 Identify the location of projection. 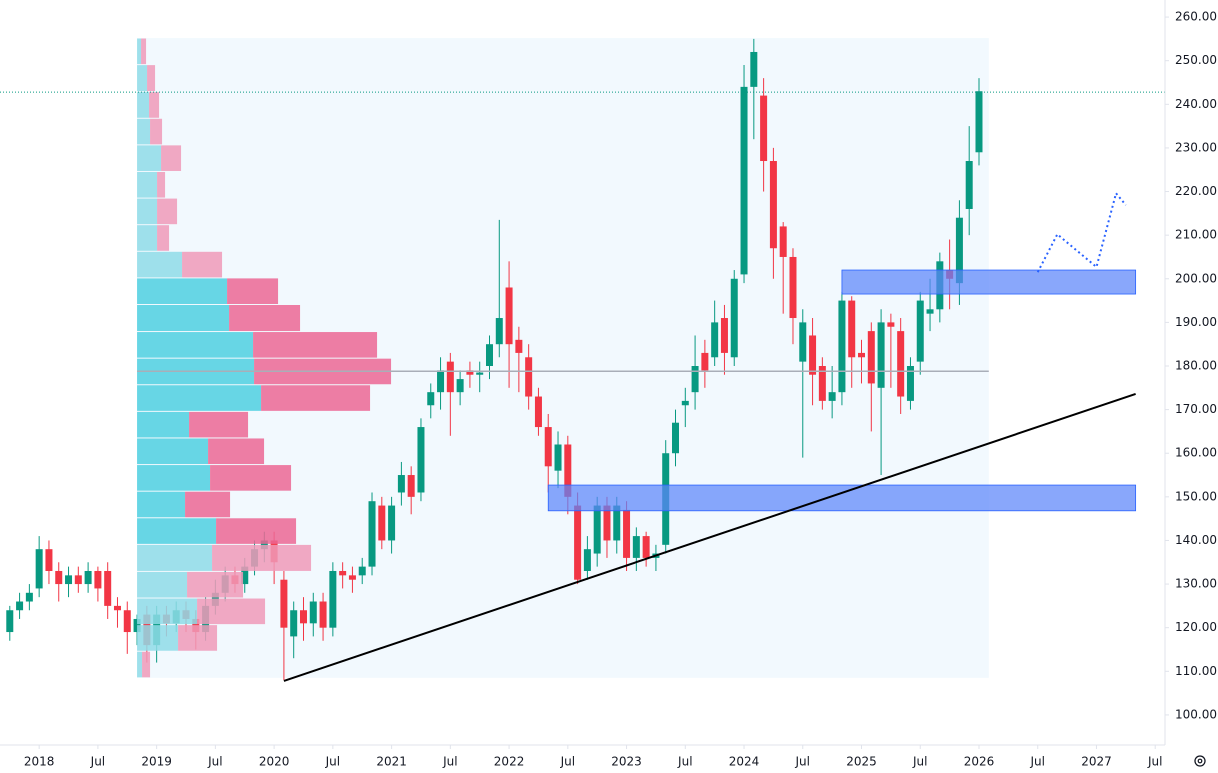
(1081, 232).